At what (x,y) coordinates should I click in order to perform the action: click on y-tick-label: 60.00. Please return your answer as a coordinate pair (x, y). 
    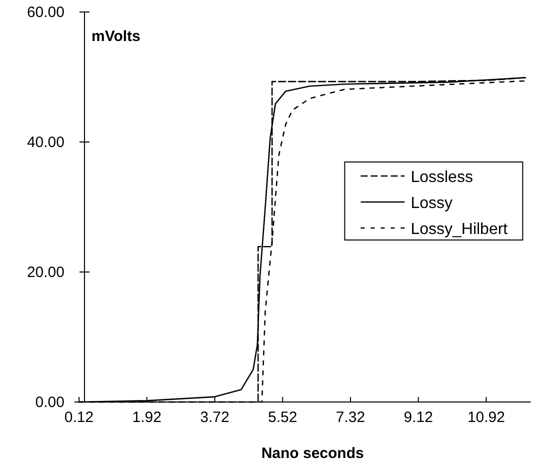
    Looking at the image, I should click on (45, 12).